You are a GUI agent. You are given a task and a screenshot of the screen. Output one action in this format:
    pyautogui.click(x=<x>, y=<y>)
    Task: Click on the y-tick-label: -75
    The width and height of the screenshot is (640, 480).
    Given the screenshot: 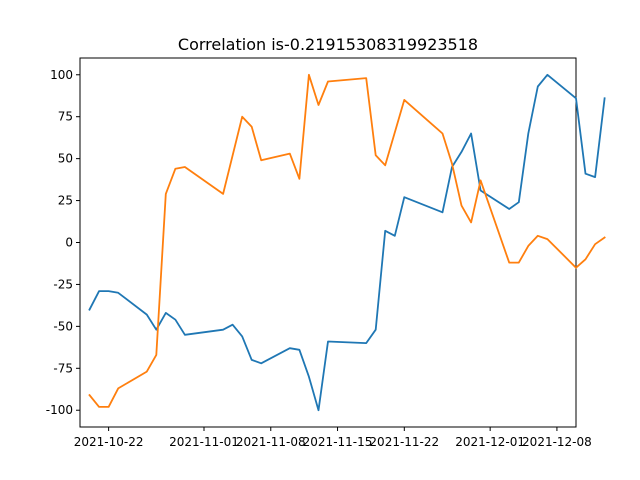 What is the action you would take?
    pyautogui.click(x=63, y=368)
    